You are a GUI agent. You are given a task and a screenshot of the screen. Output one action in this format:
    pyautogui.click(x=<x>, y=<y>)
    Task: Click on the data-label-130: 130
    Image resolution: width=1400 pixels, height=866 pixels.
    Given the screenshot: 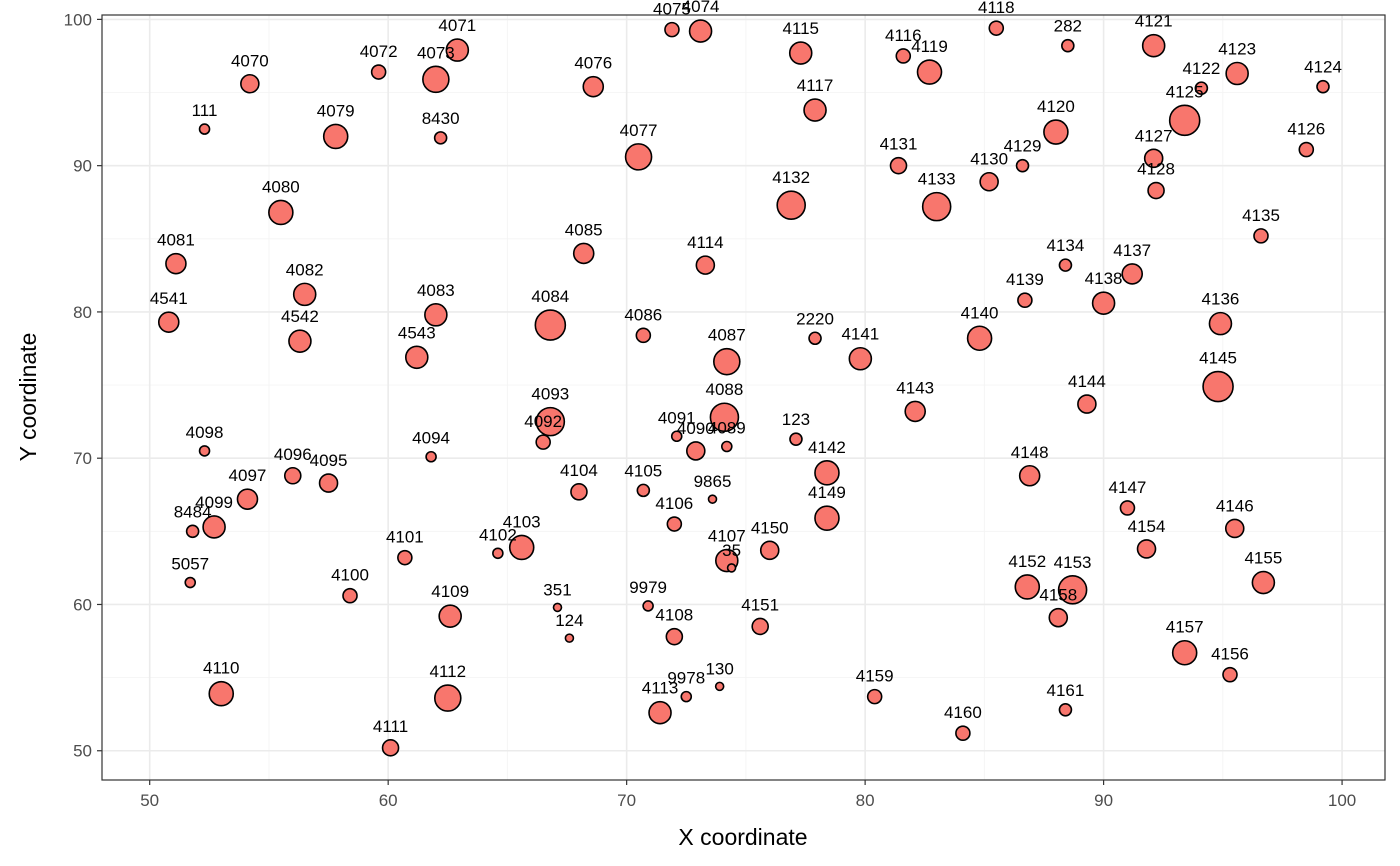 What is the action you would take?
    pyautogui.click(x=719, y=668)
    